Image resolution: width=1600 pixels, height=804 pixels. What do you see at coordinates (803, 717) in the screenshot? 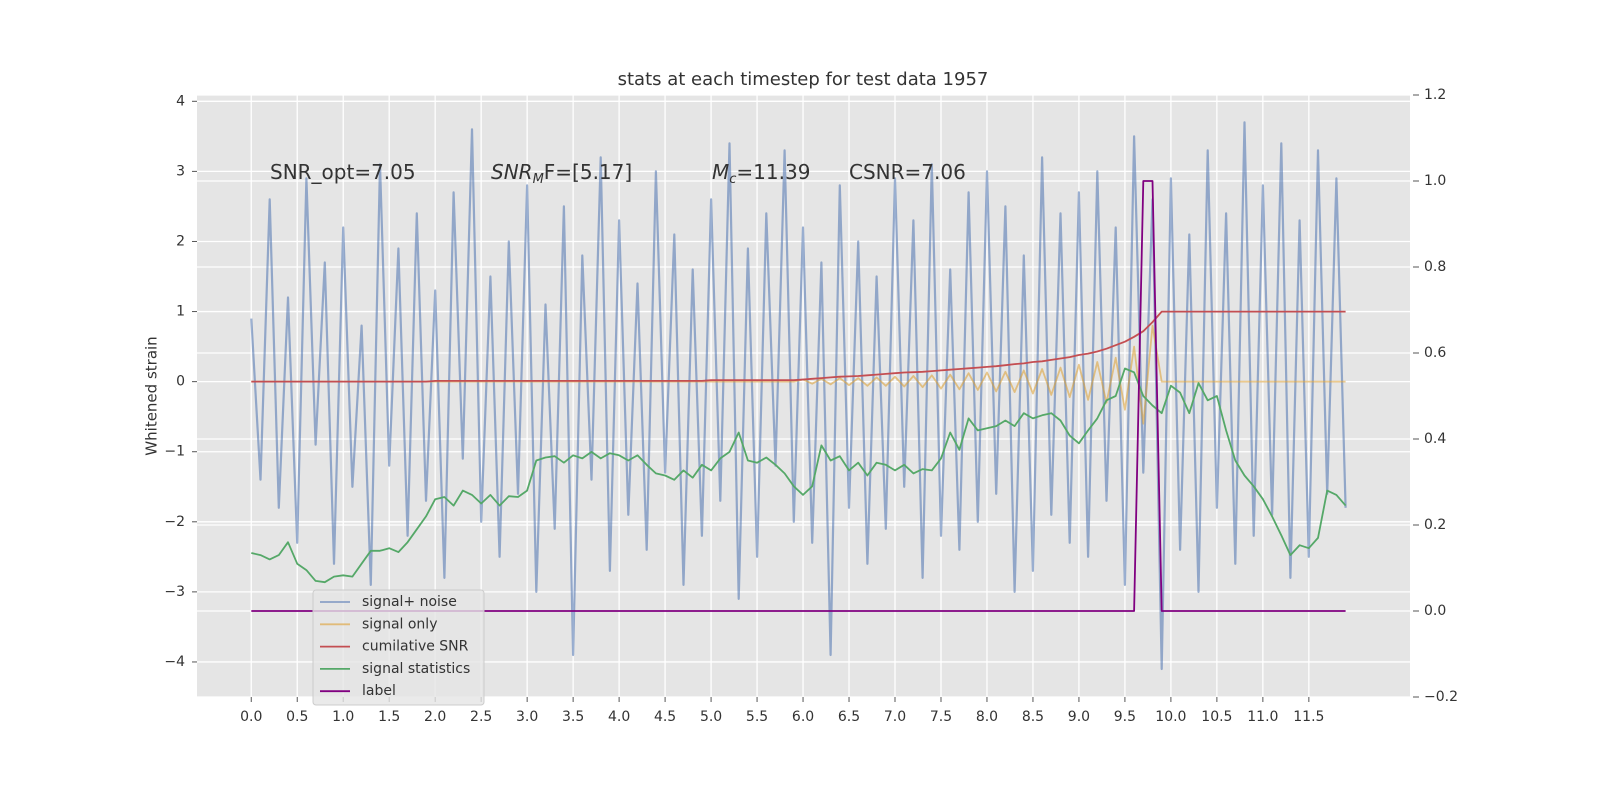
I see `x-tick-label: 6.0` at bounding box center [803, 717].